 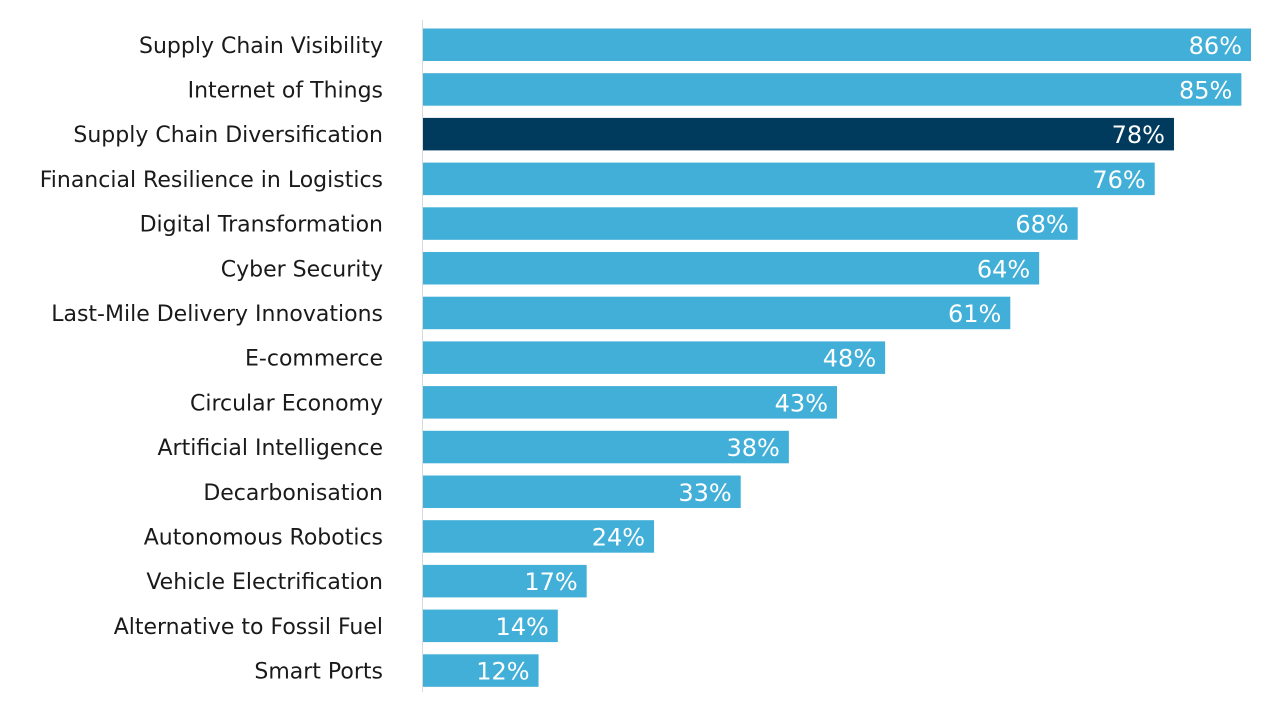 I want to click on value-label: 12%, so click(x=502, y=672).